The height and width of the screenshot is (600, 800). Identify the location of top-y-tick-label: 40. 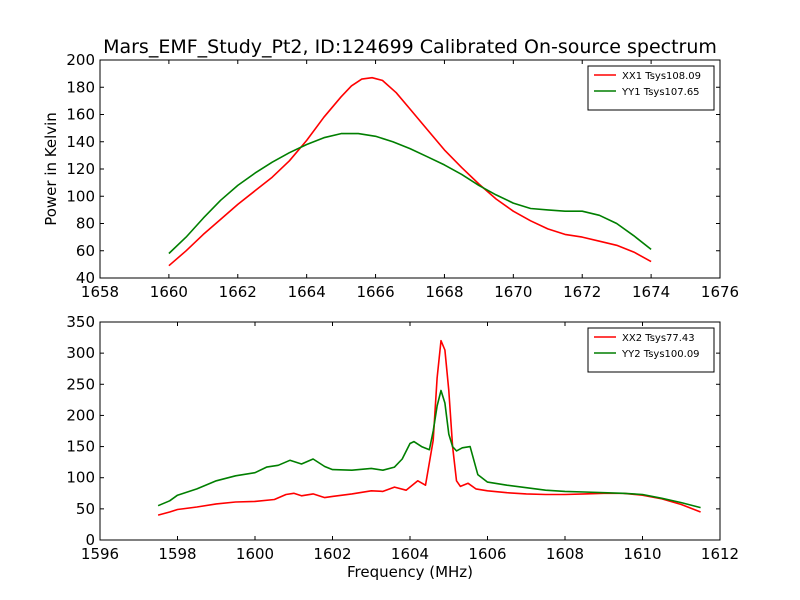
(85, 278).